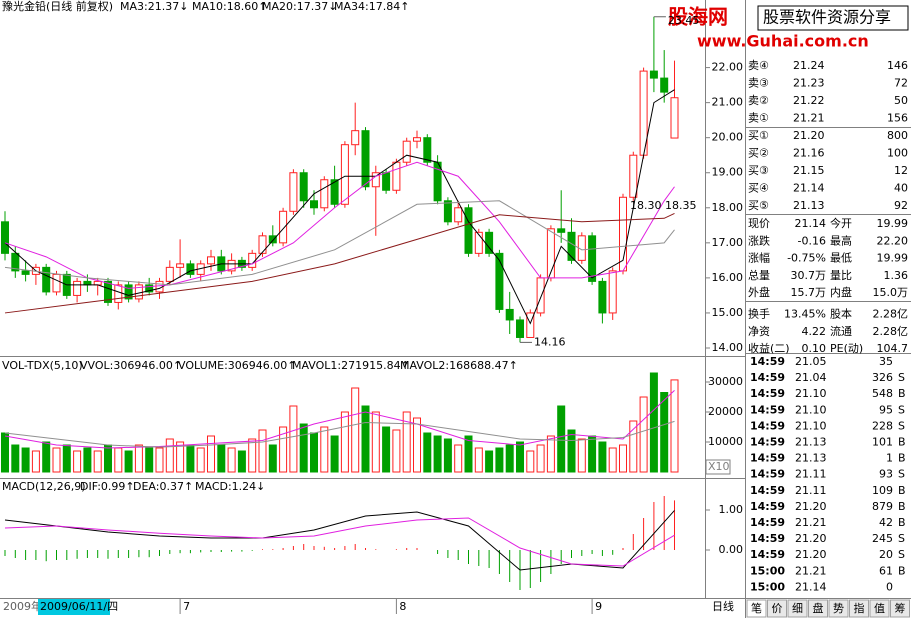 Image resolution: width=911 pixels, height=618 pixels. What do you see at coordinates (74, 607) in the screenshot?
I see `cursor-box` at bounding box center [74, 607].